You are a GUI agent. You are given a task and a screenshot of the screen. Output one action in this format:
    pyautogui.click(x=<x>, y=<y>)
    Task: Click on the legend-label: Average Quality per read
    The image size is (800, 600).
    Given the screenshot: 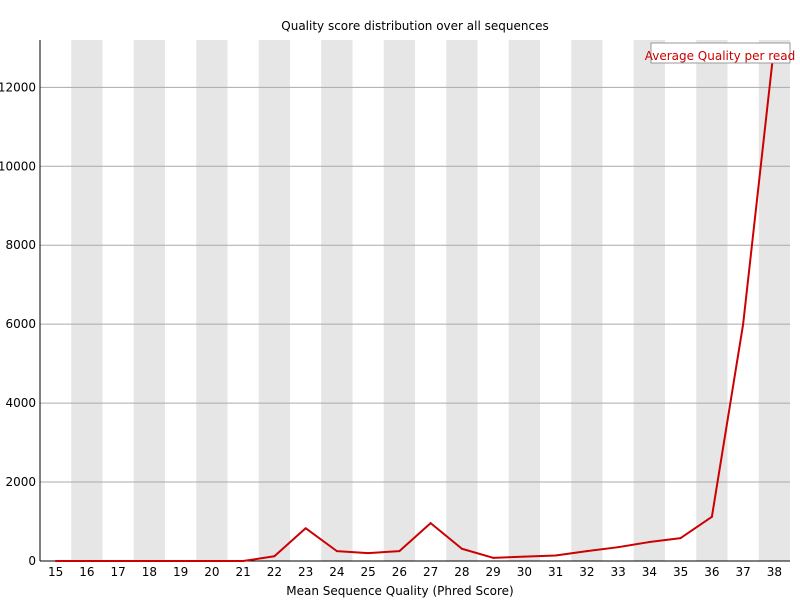 What is the action you would take?
    pyautogui.click(x=720, y=56)
    